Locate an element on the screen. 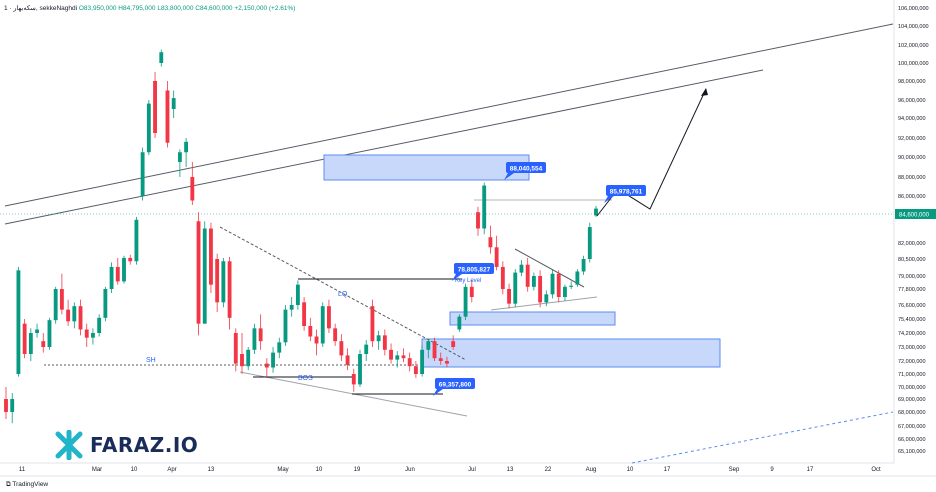 Image resolution: width=936 pixels, height=492 pixels. callout-85978761: 85,978,761 is located at coordinates (625, 194).